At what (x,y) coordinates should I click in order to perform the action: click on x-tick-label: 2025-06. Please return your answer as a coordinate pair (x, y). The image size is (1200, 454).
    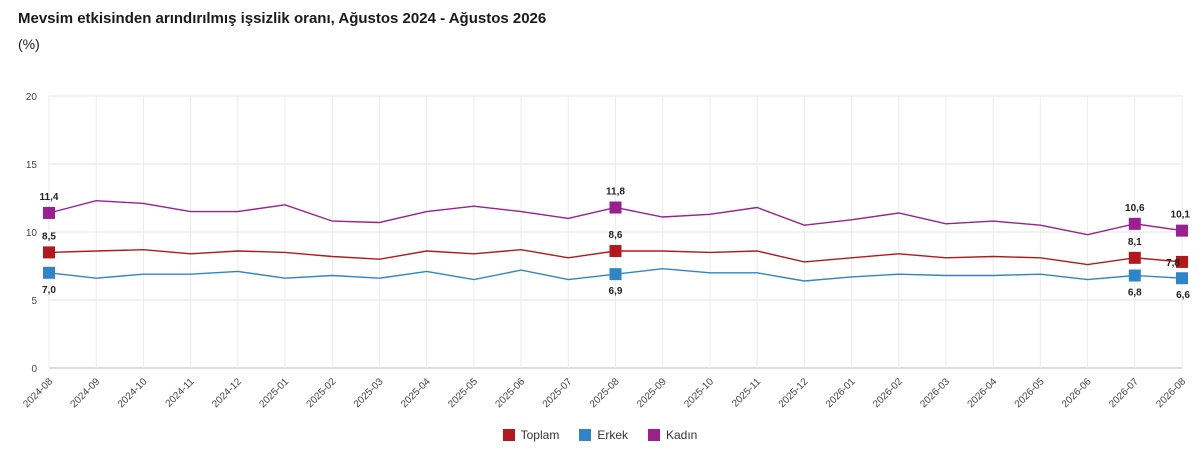
    Looking at the image, I should click on (510, 393).